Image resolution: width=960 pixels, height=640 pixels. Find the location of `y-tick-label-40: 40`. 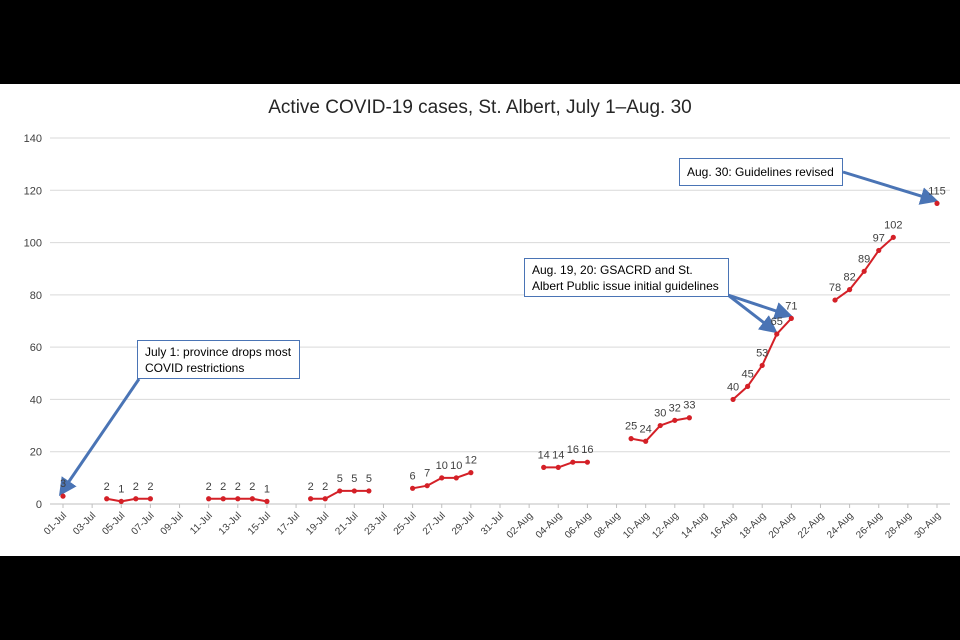

y-tick-label-40: 40 is located at coordinates (36, 400).